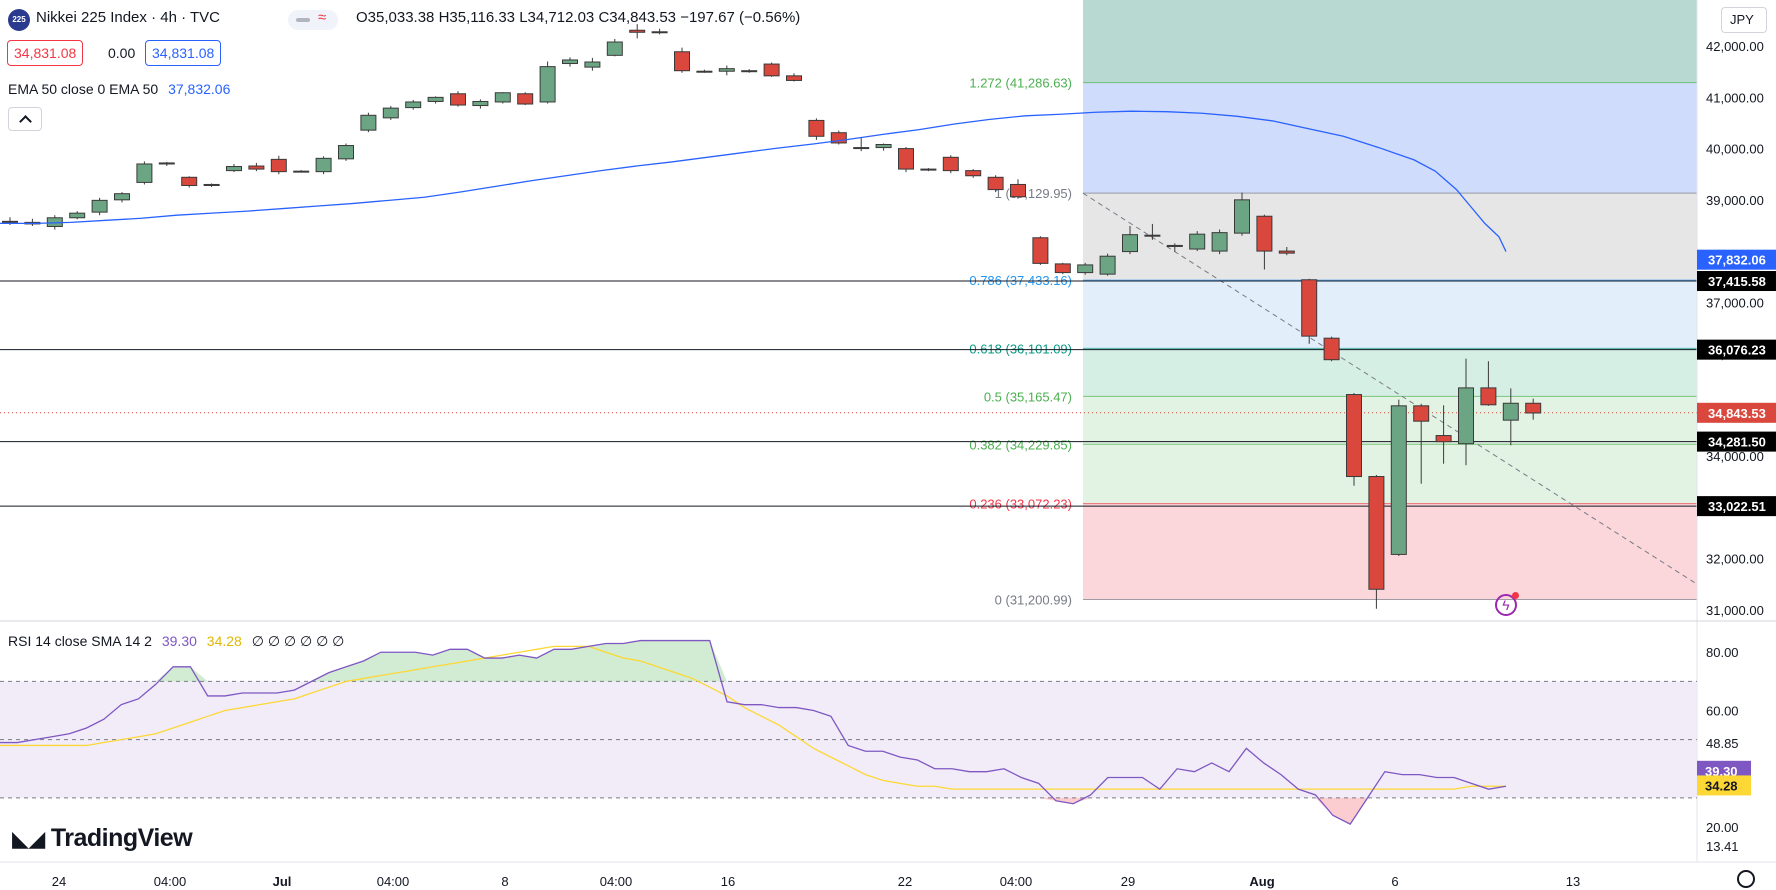  Describe the element at coordinates (1721, 771) in the screenshot. I see `rsi-tag-label: 39.30` at that location.